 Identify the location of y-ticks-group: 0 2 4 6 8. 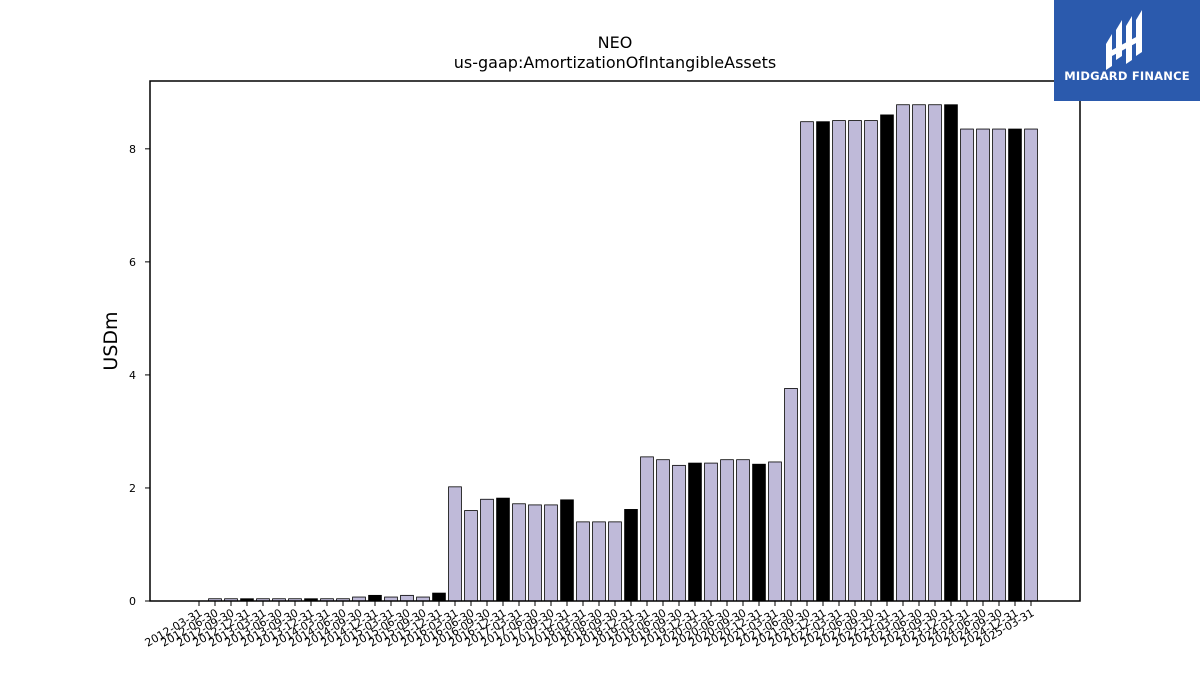
(139, 375).